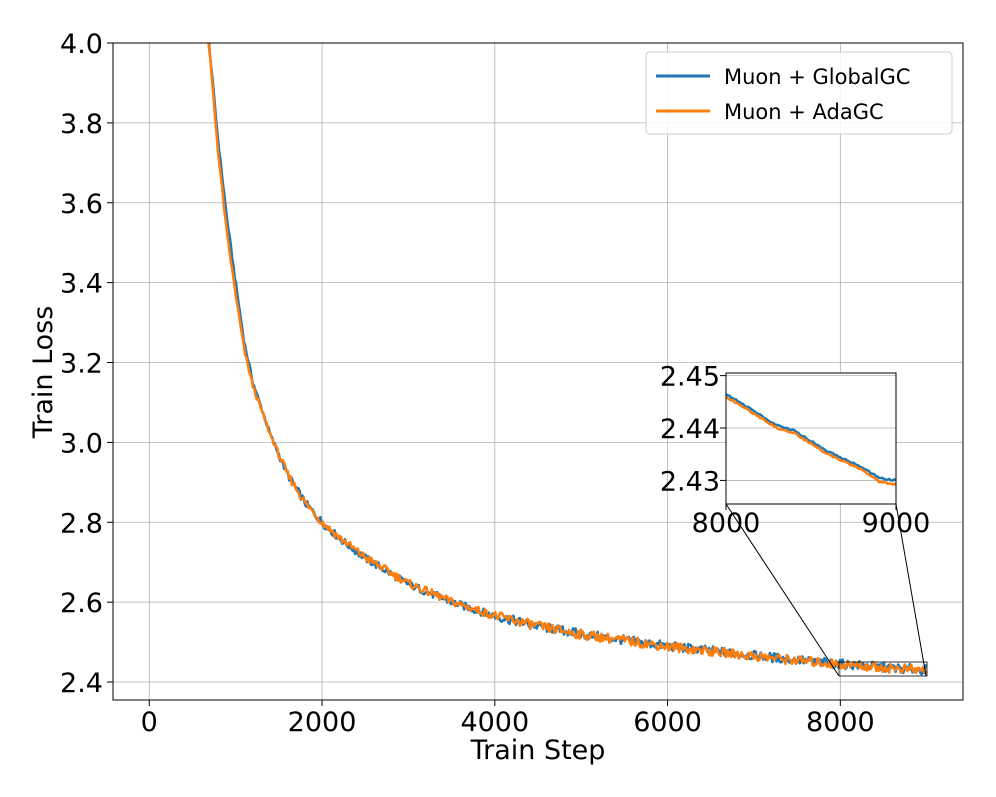  I want to click on y-tick-label: 2.4, so click(81, 683).